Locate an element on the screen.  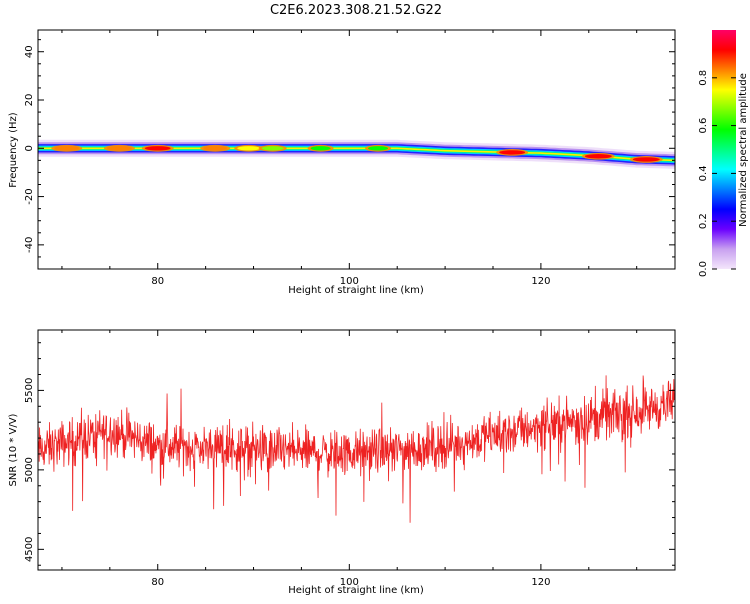
y-tick-label: 20 is located at coordinates (29, 100).